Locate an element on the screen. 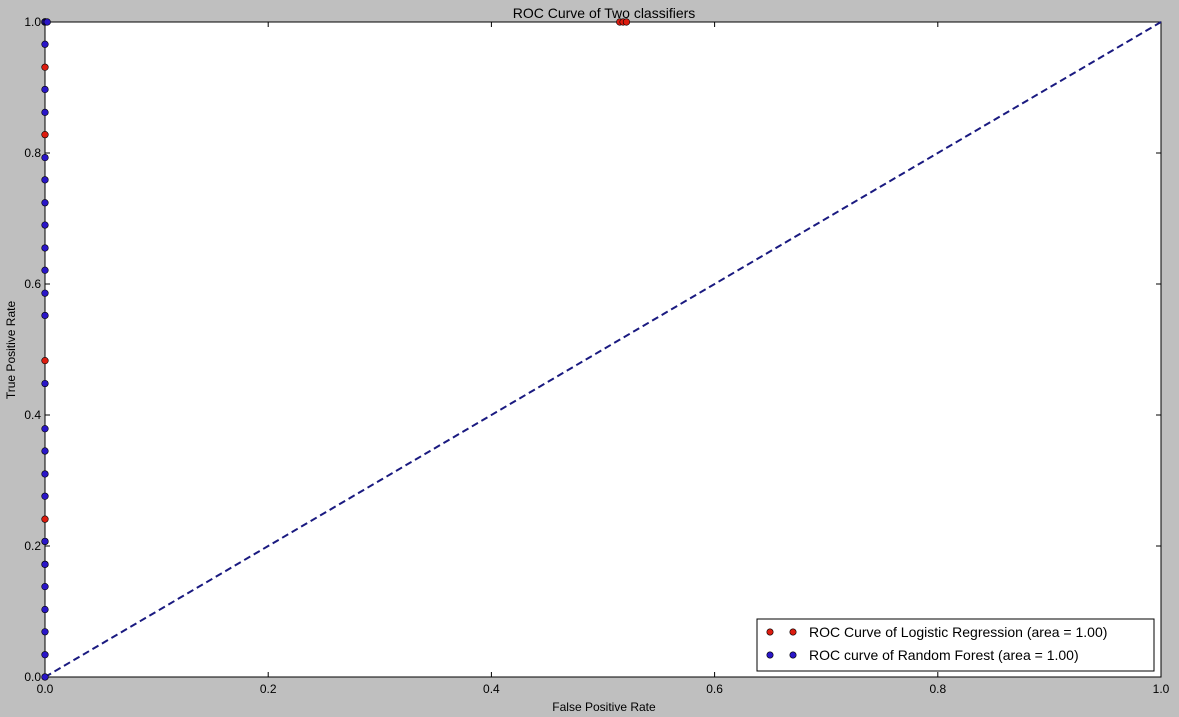 This screenshot has height=717, width=1179. legend-box is located at coordinates (955, 645).